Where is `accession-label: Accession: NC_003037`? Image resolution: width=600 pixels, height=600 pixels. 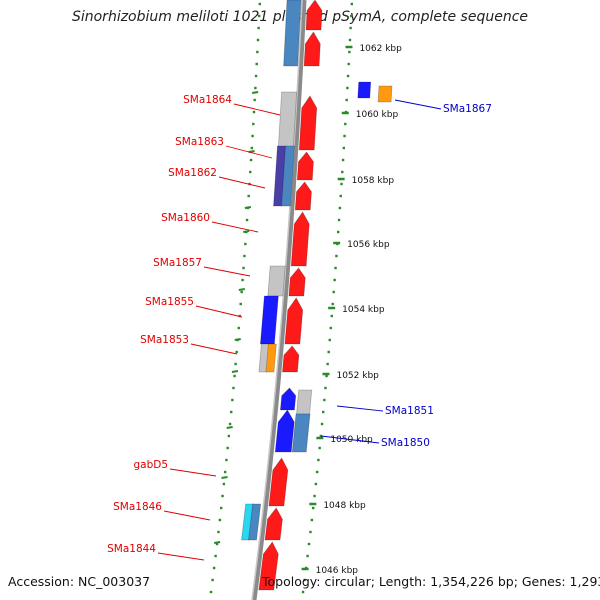
accession-label: Accession: NC_003037 is located at coordinates (79, 581).